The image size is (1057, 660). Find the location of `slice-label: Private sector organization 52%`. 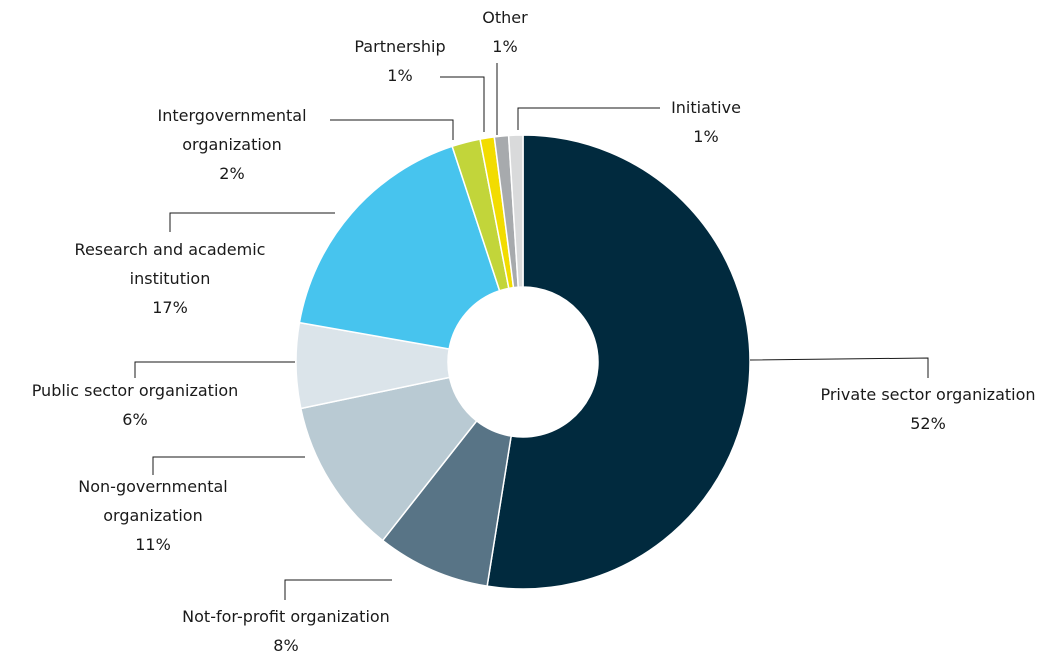

slice-label: Private sector organization 52% is located at coordinates (922, 409).